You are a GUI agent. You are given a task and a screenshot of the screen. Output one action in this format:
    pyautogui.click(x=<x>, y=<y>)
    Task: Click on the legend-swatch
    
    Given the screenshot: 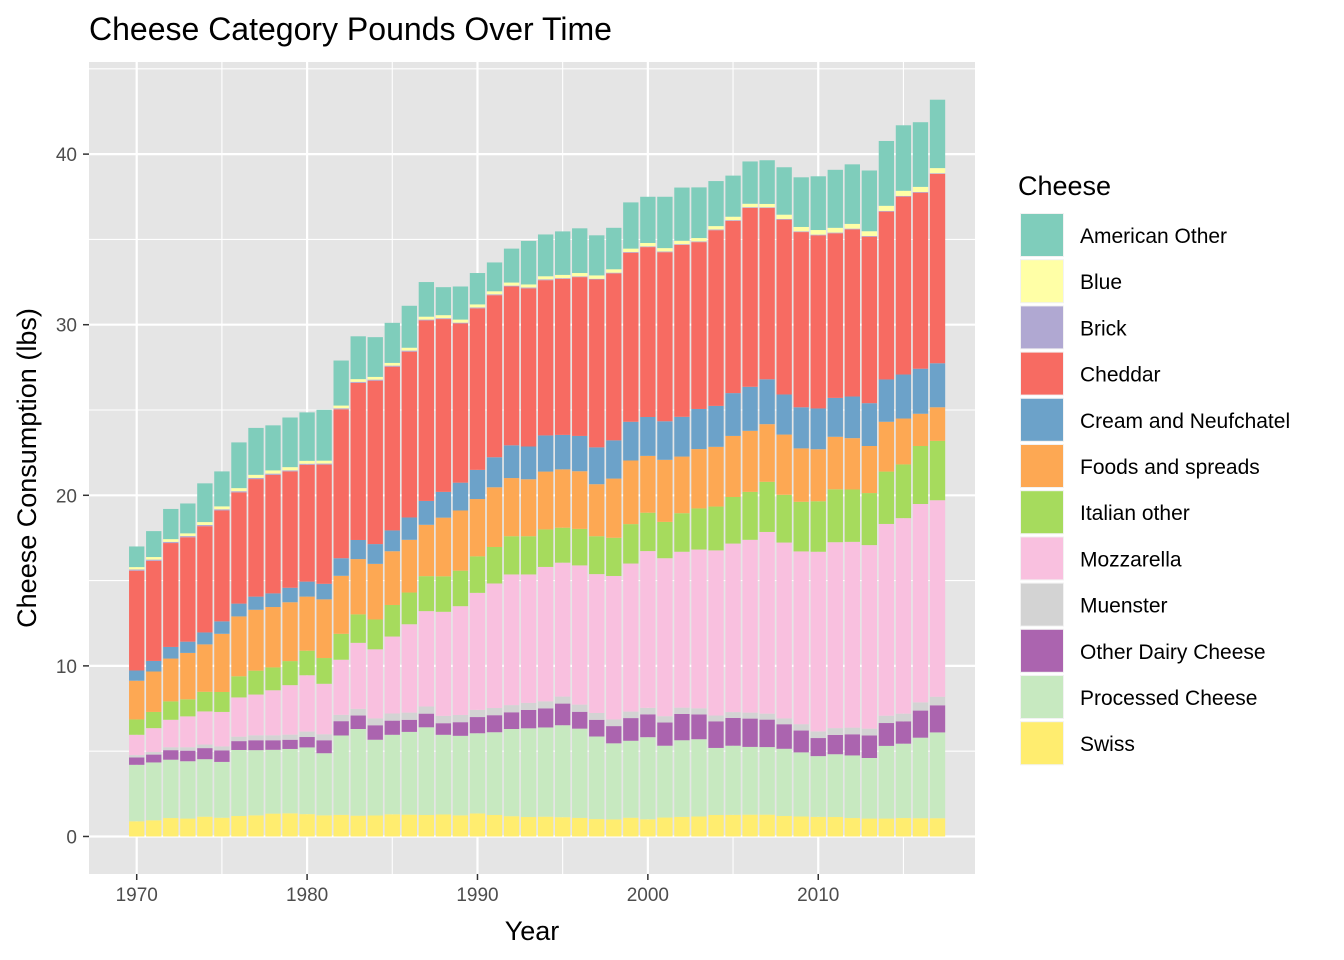 What is the action you would take?
    pyautogui.click(x=1042, y=697)
    